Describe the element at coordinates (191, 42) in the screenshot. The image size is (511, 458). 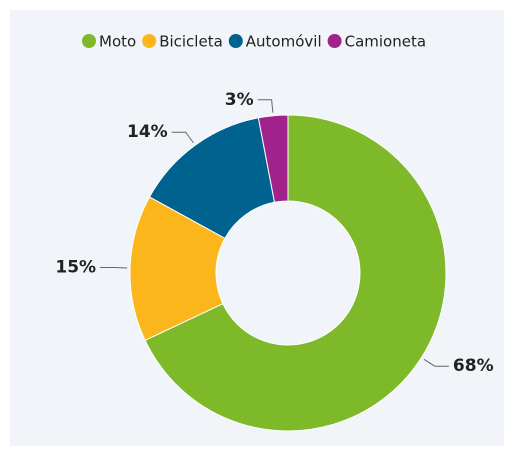
I see `legend-label: Bicicleta` at that location.